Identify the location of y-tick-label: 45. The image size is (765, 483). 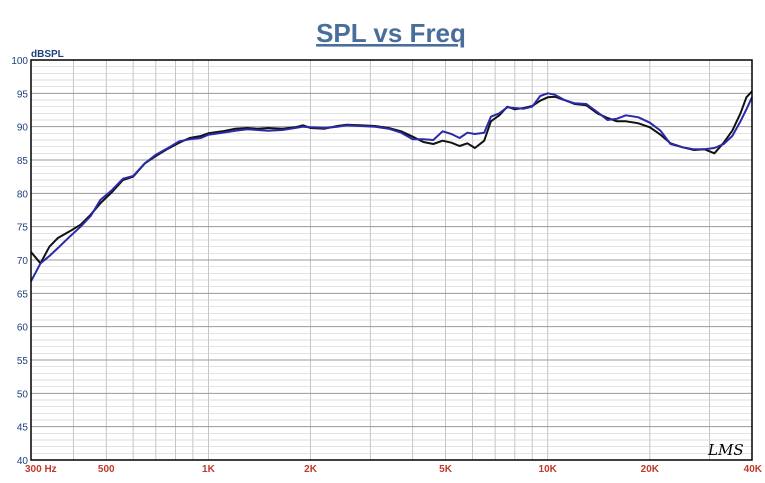
(23, 428).